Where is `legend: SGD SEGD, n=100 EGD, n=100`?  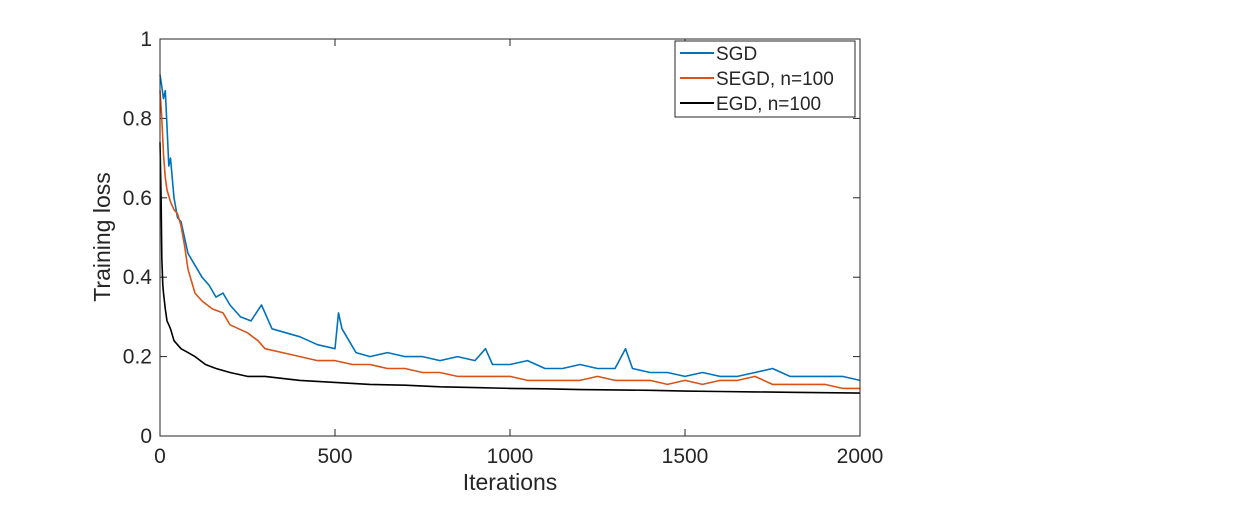
legend: SGD SEGD, n=100 EGD, n=100 is located at coordinates (765, 79).